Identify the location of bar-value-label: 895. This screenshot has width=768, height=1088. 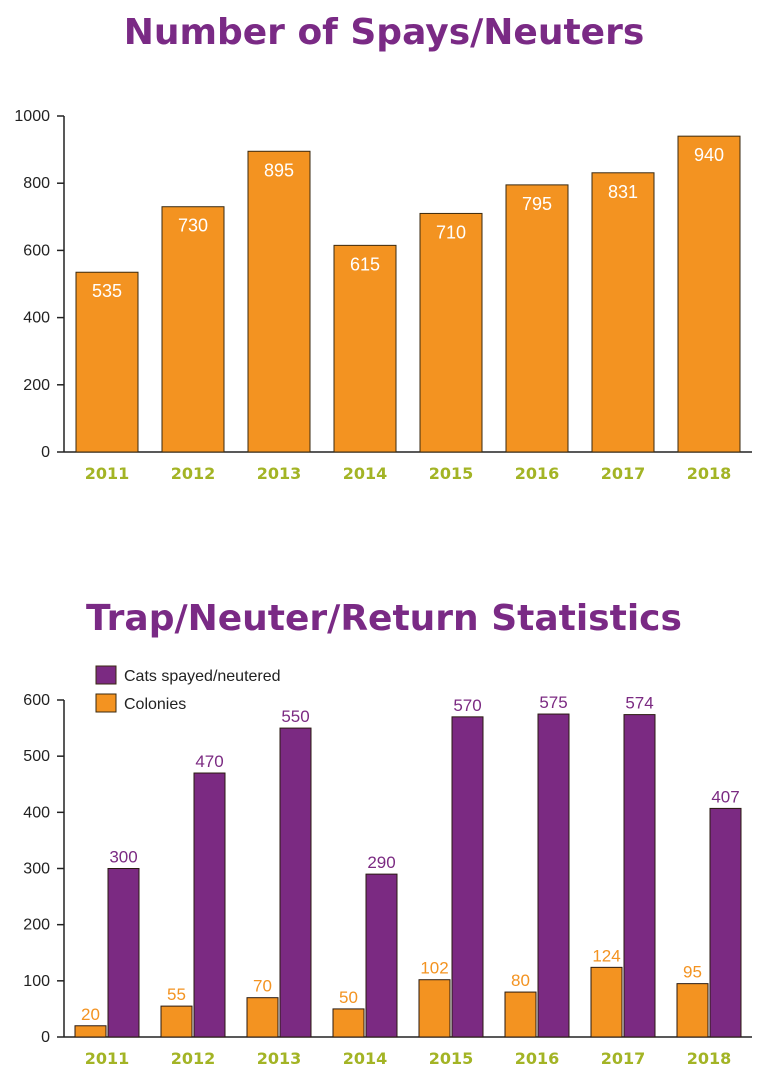
(279, 170).